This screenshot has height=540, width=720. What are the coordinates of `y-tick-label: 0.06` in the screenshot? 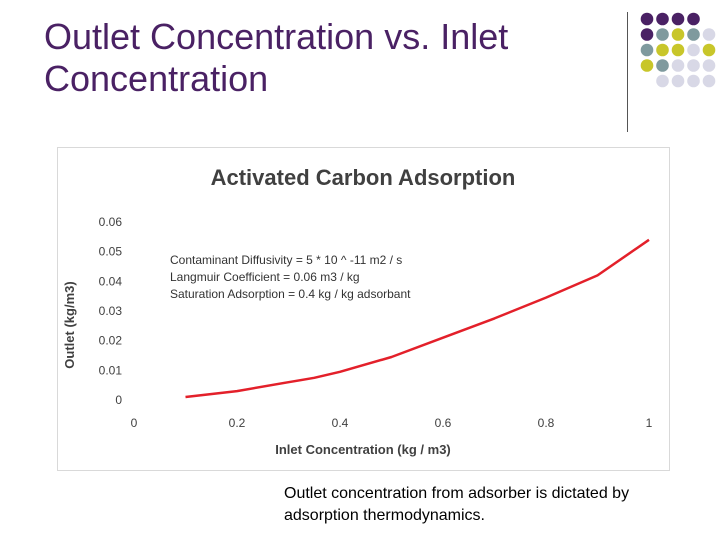 It's located at (111, 222).